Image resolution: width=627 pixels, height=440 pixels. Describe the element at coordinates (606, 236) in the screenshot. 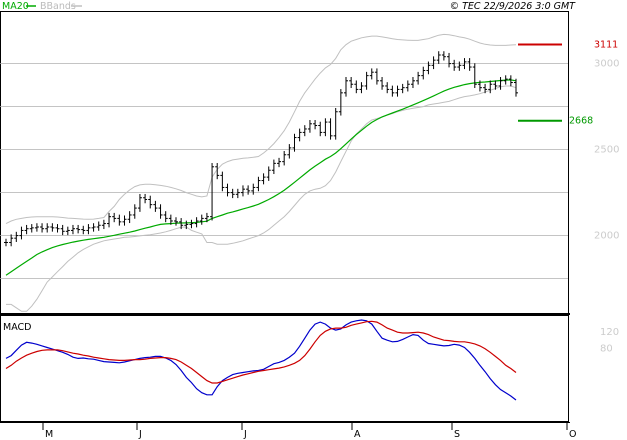

I see `price-tick-label: 2000` at that location.